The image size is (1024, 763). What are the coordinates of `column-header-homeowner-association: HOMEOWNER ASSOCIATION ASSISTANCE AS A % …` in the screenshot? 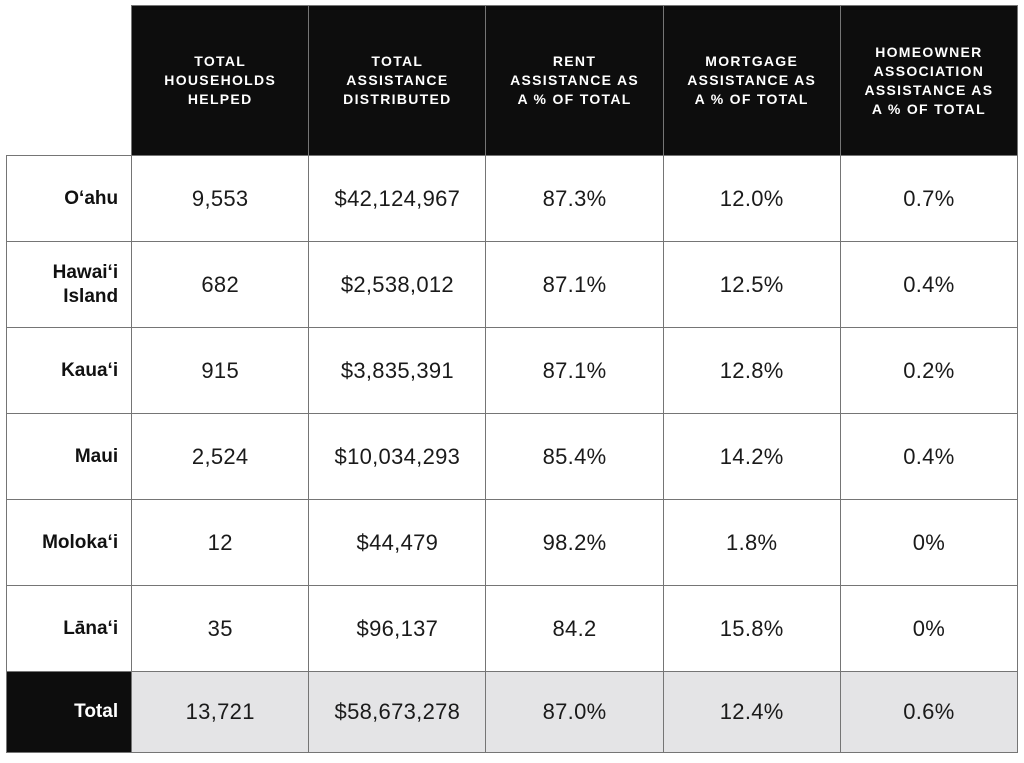 It's located at (929, 80).